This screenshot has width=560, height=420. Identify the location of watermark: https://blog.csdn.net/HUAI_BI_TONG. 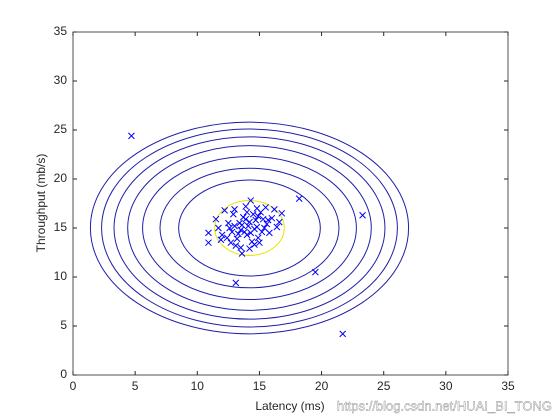
(444, 405).